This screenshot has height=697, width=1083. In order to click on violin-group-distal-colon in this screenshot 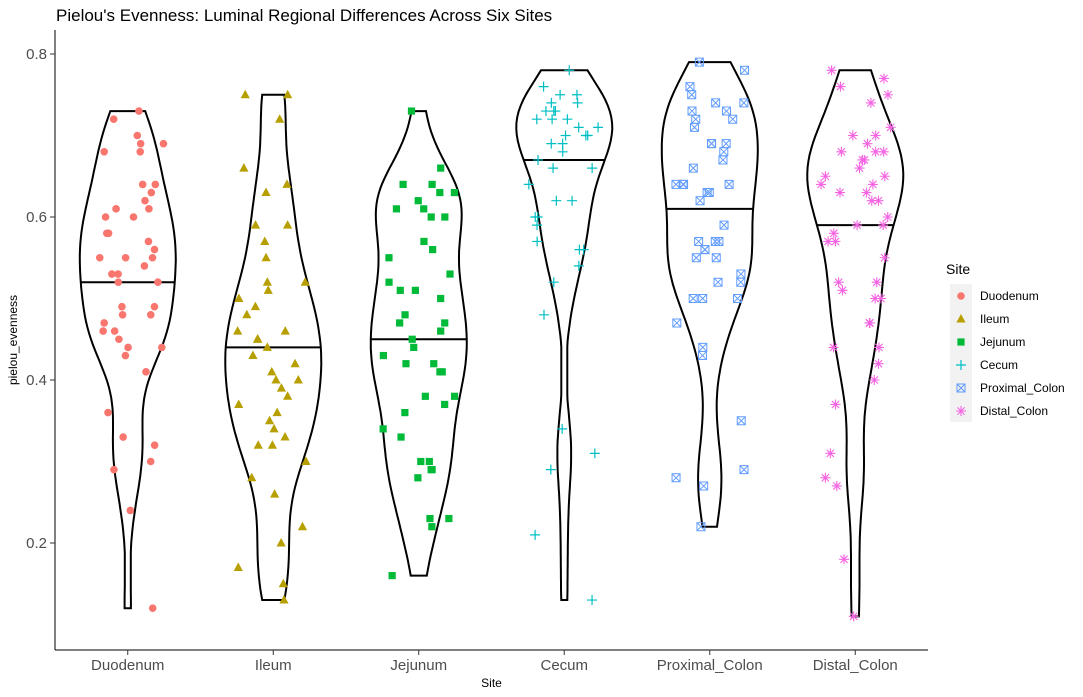, I will do `click(855, 343)`.